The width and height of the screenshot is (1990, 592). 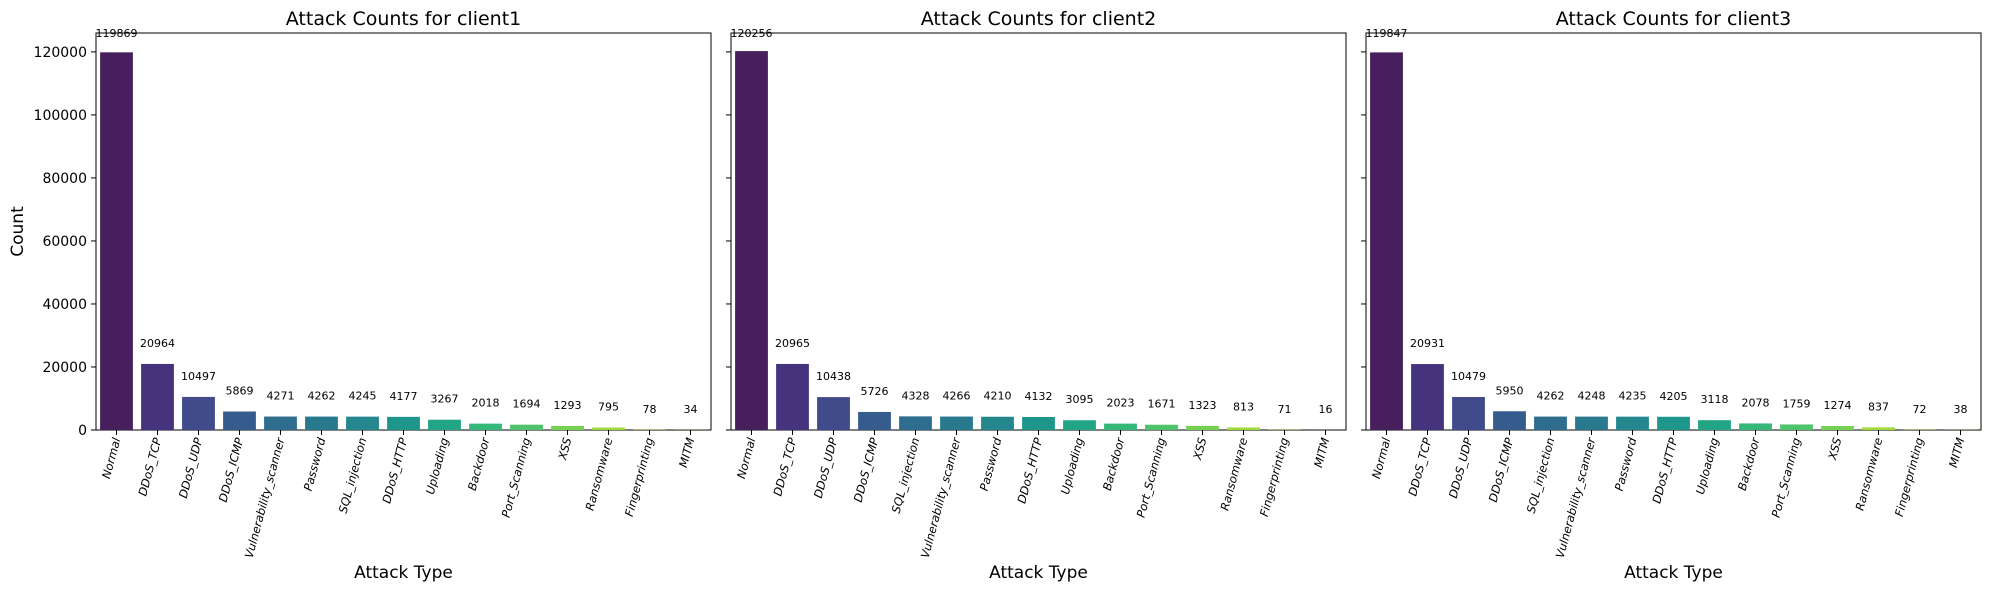 I want to click on data-label: 4266, so click(x=957, y=396).